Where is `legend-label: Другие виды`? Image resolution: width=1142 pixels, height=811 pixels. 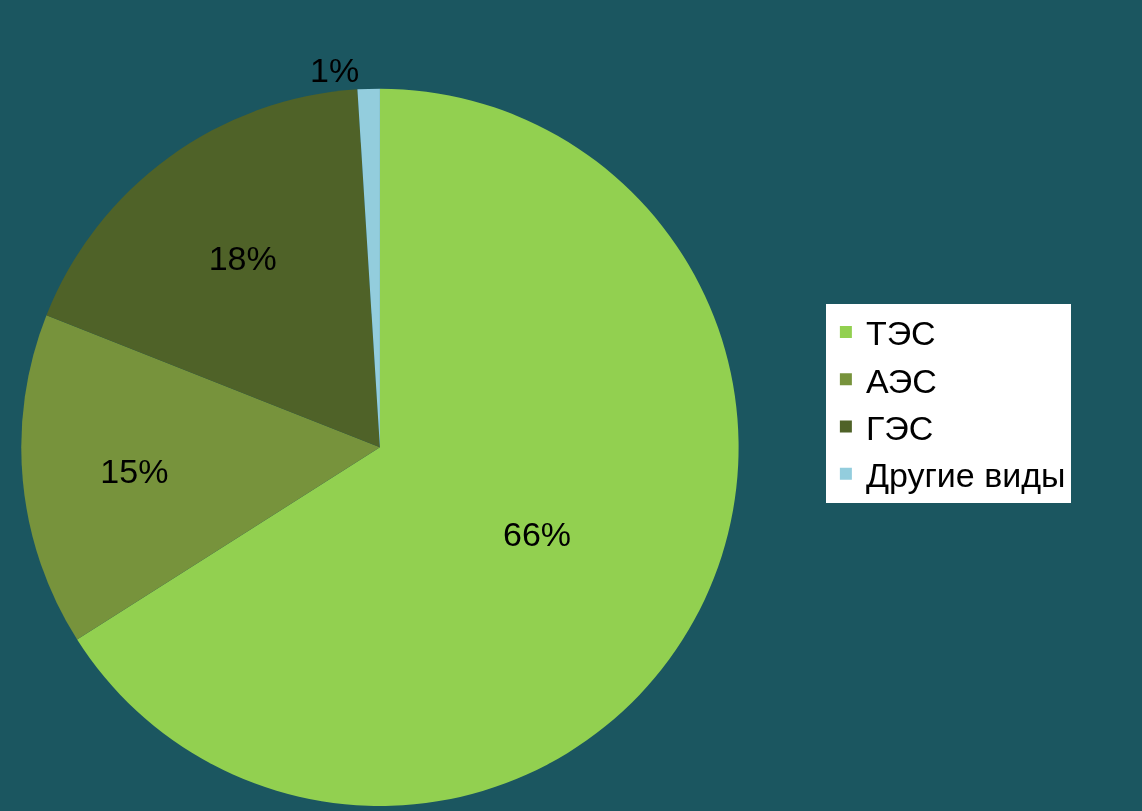 legend-label: Другие виды is located at coordinates (965, 474).